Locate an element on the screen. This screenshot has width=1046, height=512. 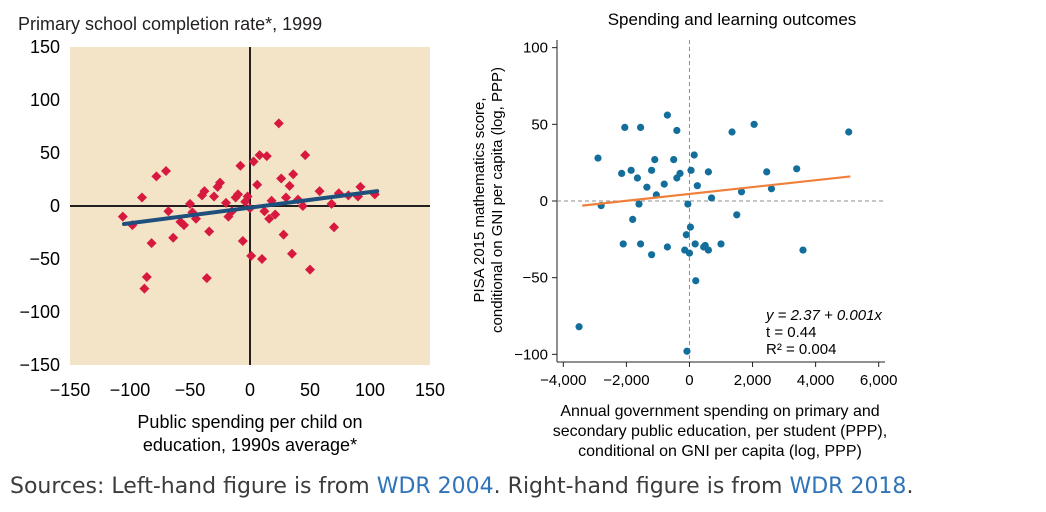
caption-suffix: . is located at coordinates (910, 486).